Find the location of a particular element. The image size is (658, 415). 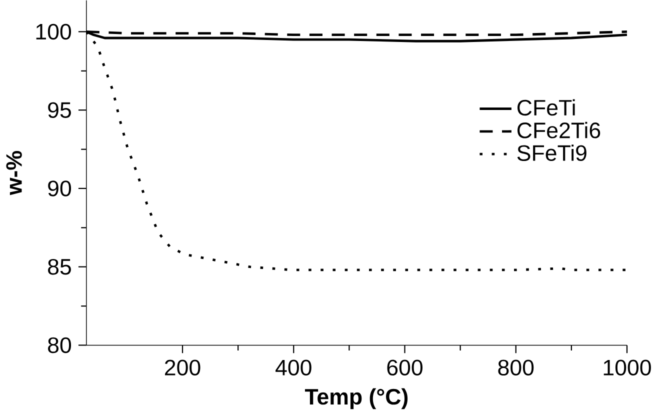

legend-label: CFe2Ti6 is located at coordinates (559, 130).